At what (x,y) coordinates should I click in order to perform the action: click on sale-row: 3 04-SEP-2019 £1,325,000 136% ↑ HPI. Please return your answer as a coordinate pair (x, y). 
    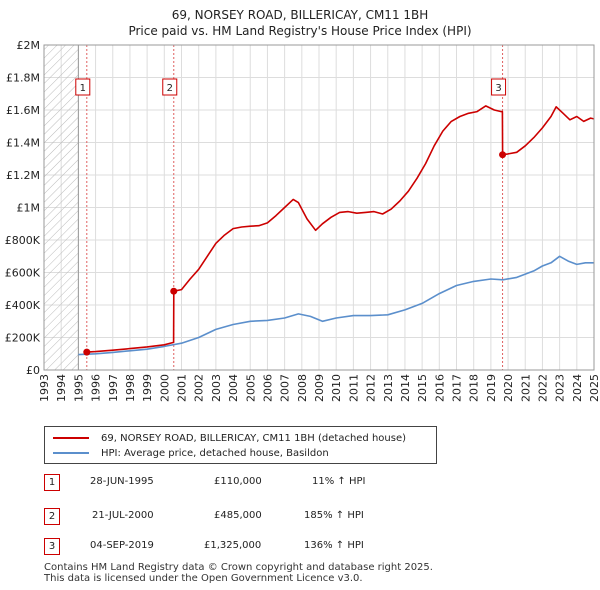
    Looking at the image, I should click on (254, 547).